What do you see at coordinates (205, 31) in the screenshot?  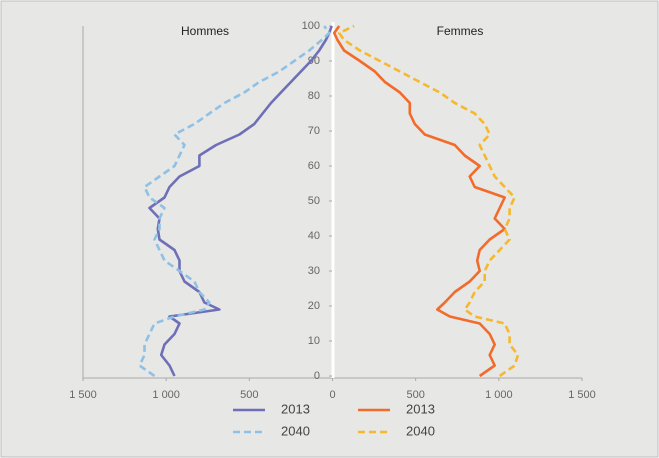 I see `panel-label: Hommes` at bounding box center [205, 31].